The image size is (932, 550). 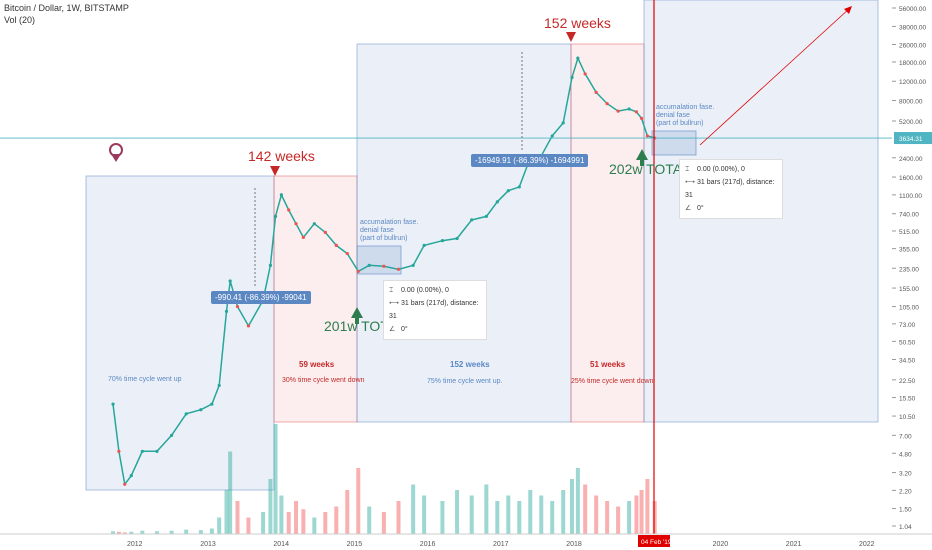 What do you see at coordinates (909, 250) in the screenshot?
I see `y-tick-label: 355.00` at bounding box center [909, 250].